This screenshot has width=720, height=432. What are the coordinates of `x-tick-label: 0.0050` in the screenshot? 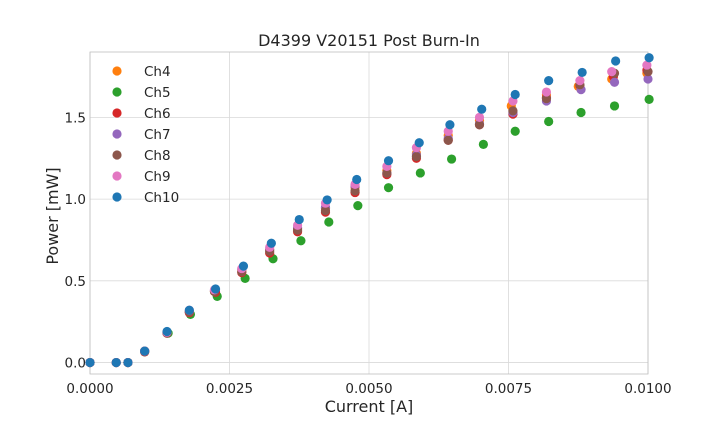 It's located at (368, 389).